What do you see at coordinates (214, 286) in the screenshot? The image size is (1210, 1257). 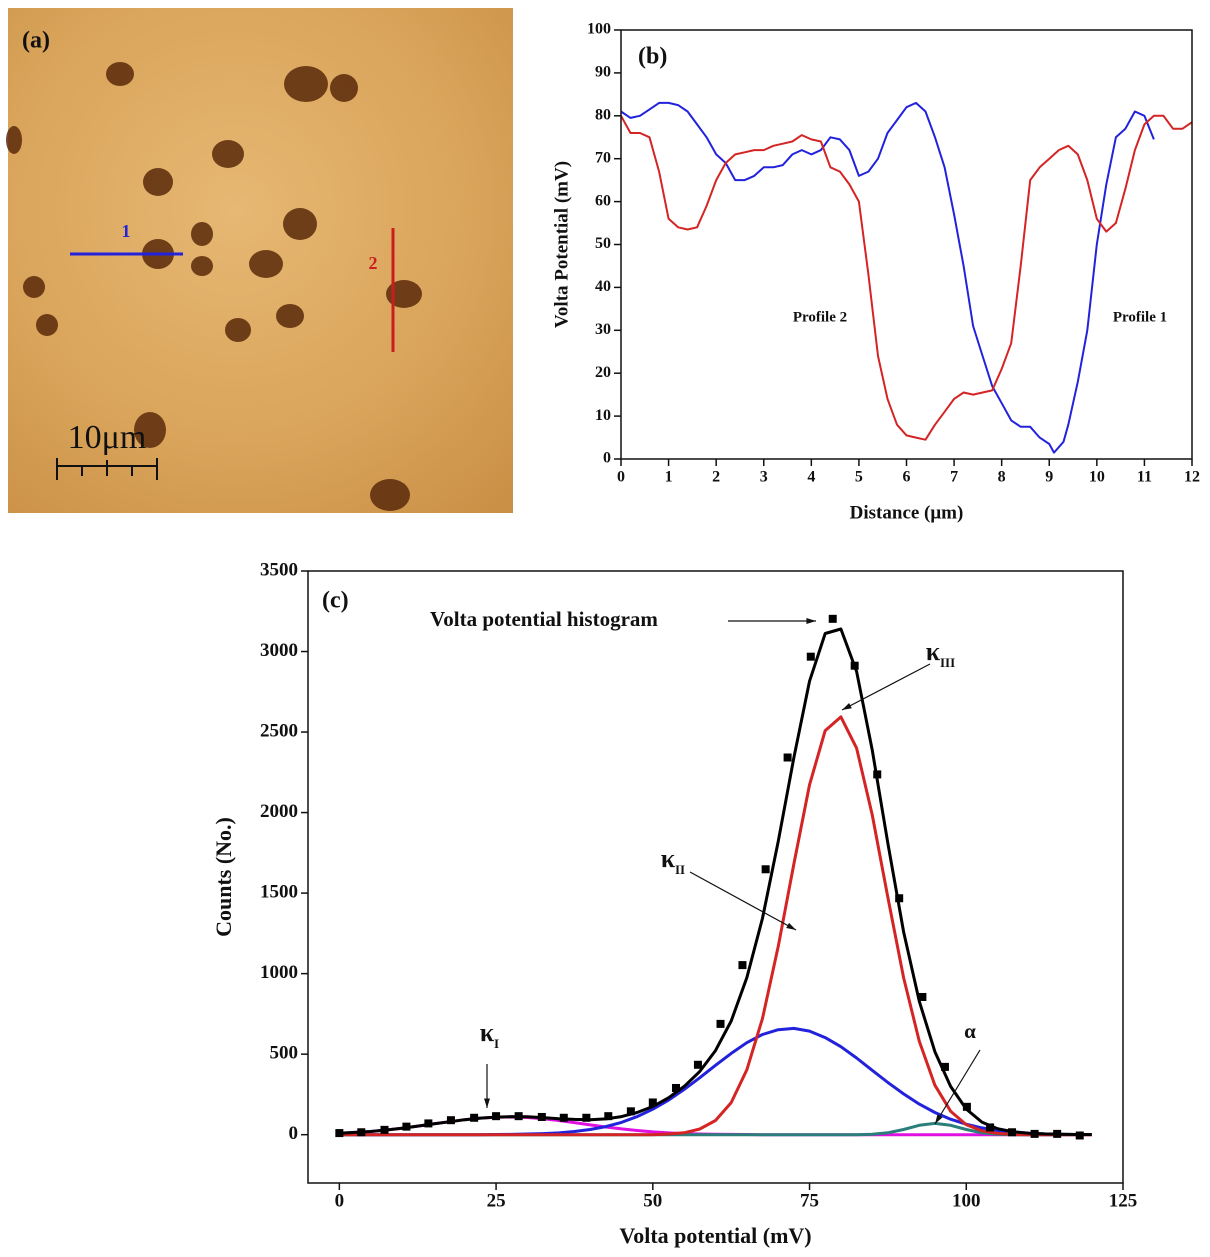 I see `afm-spots` at bounding box center [214, 286].